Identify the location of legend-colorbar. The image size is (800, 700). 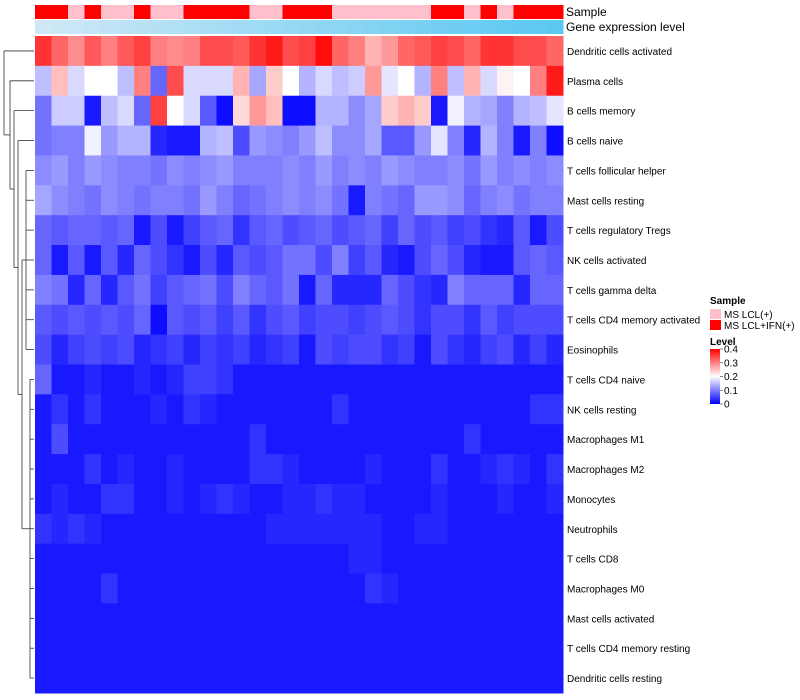
(715, 376).